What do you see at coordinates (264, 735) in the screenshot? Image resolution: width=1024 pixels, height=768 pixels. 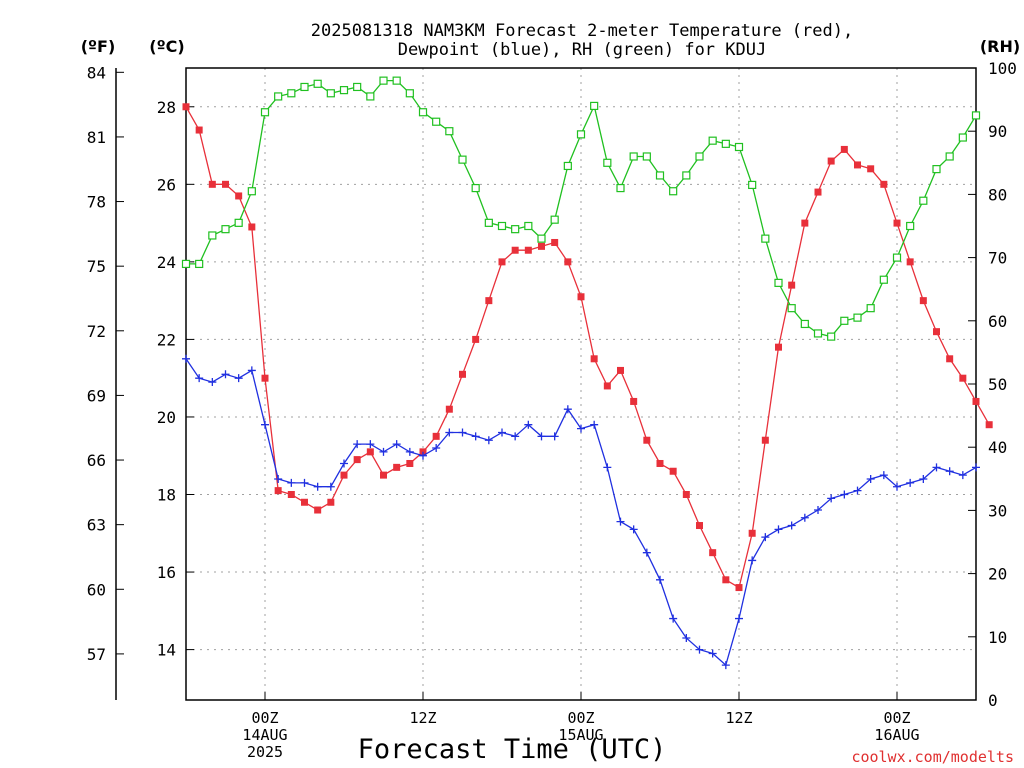 I see `x-tick-label: 14AUG` at bounding box center [264, 735].